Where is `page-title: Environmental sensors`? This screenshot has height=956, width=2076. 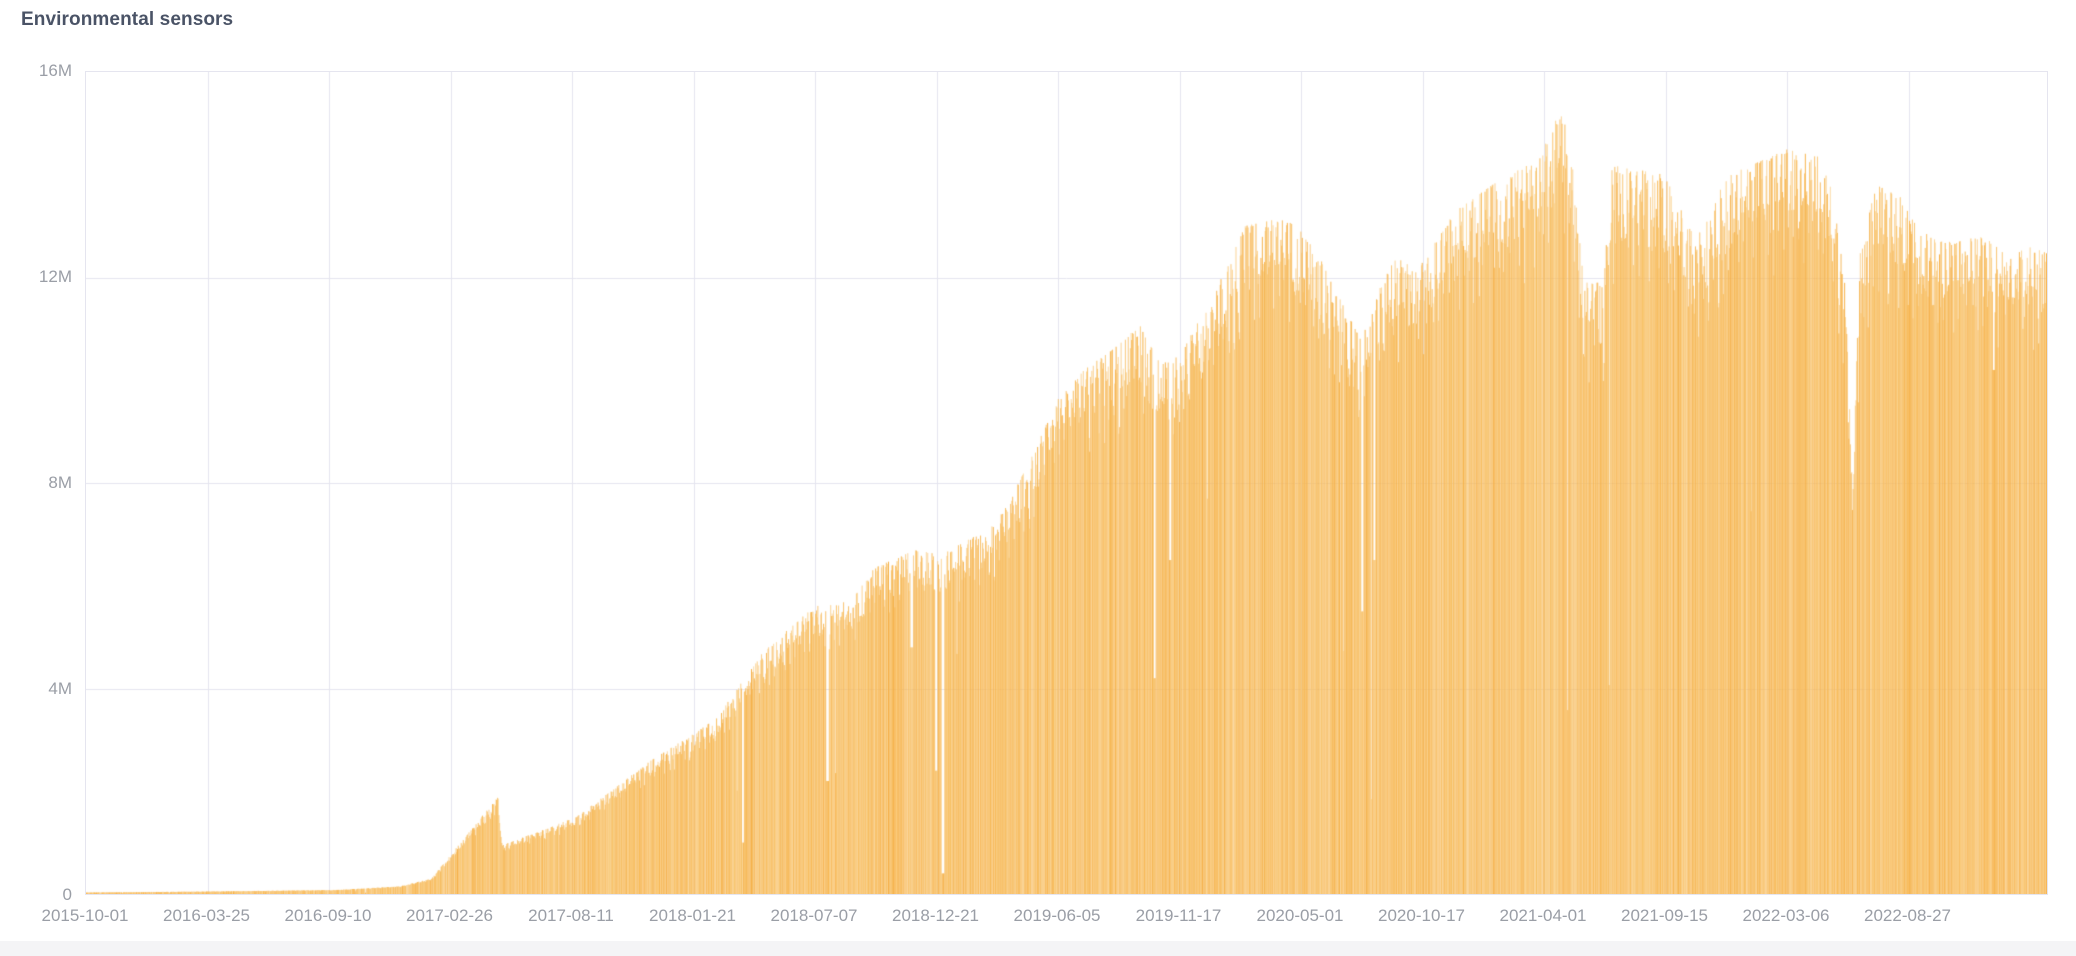 page-title: Environmental sensors is located at coordinates (127, 19).